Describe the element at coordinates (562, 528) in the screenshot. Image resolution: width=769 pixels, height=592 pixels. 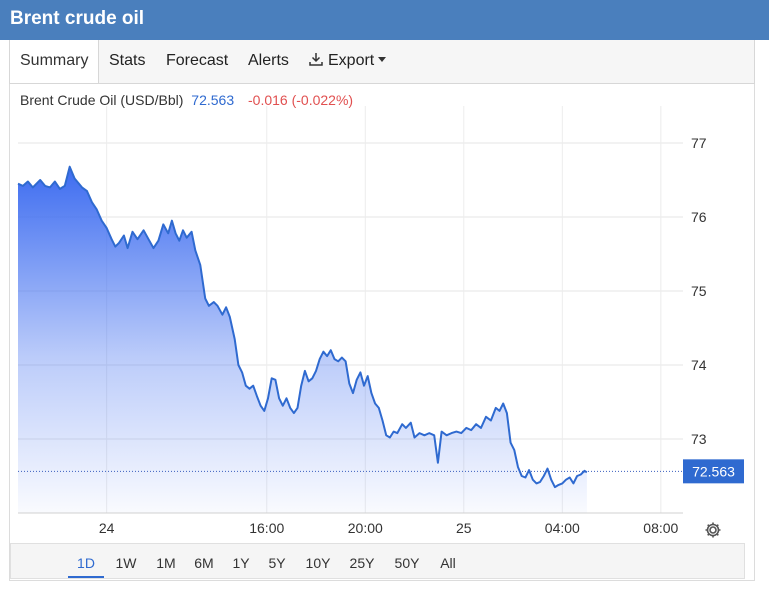
I see `x-tick-label: 04:00` at that location.